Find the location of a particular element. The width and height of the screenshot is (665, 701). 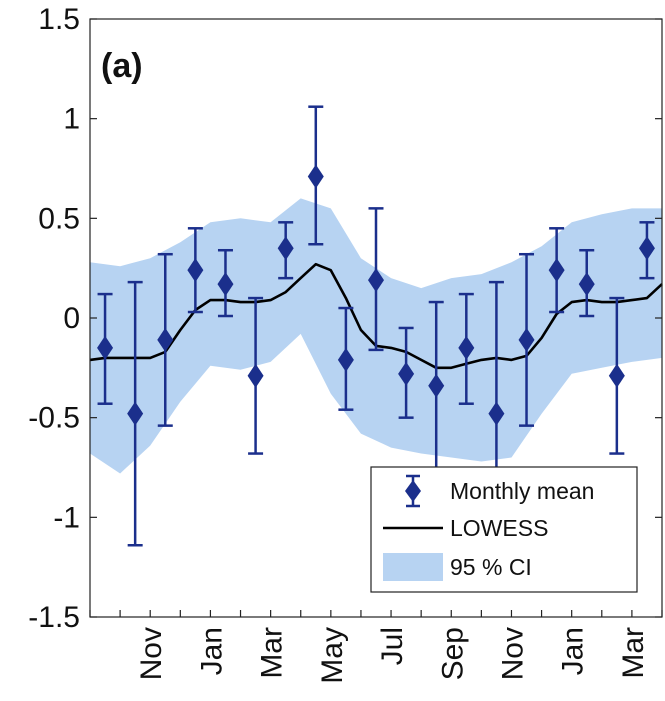

legend-label: LOWESS is located at coordinates (499, 528).